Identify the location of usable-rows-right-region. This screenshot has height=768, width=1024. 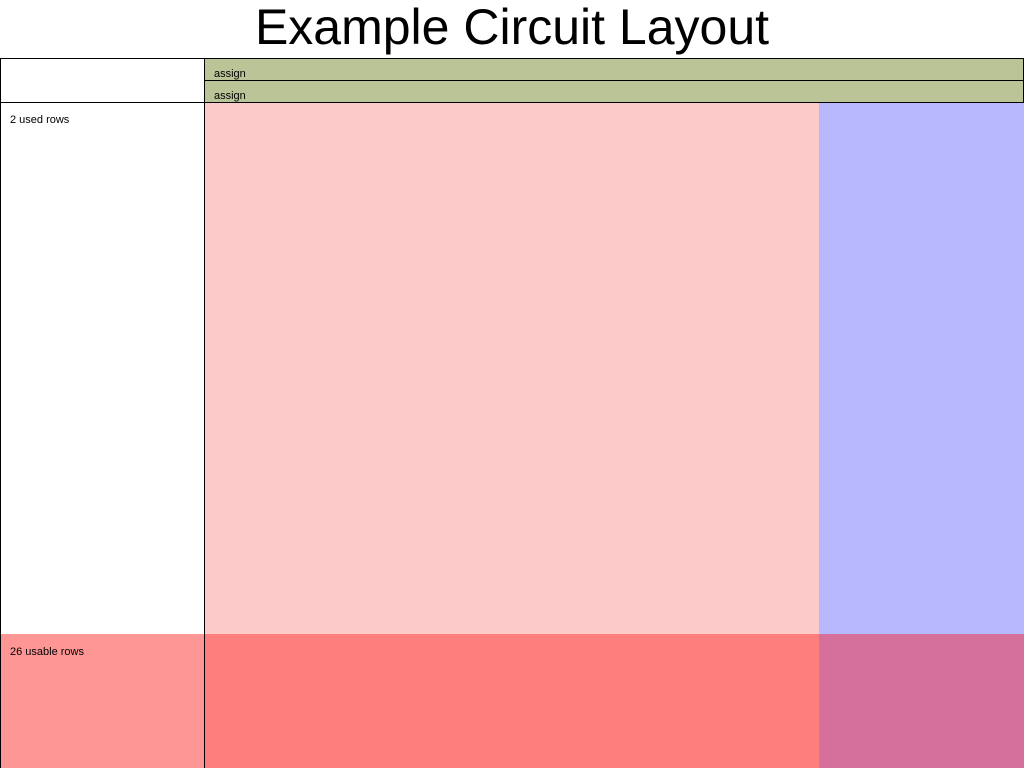
(921, 701).